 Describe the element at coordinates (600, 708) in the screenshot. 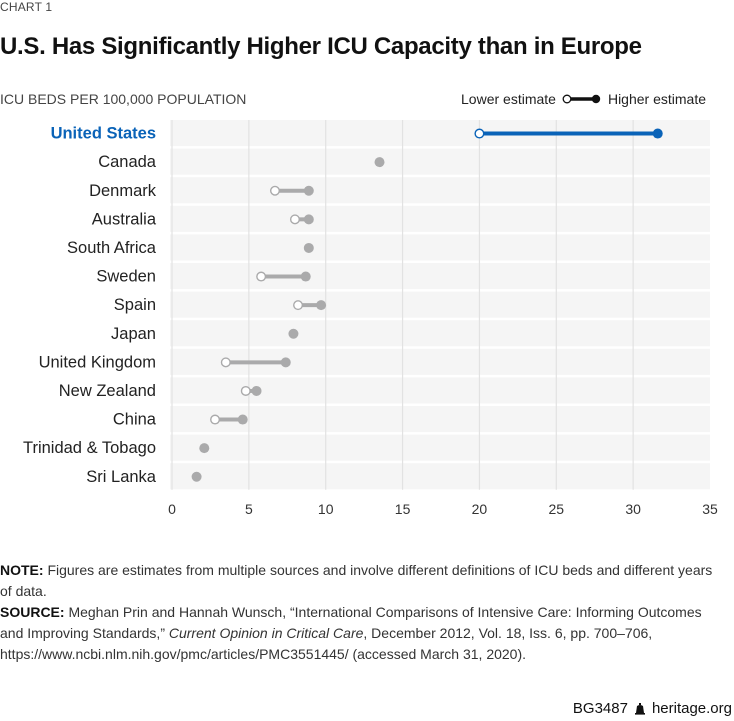

I see `report-code: BG3487` at that location.